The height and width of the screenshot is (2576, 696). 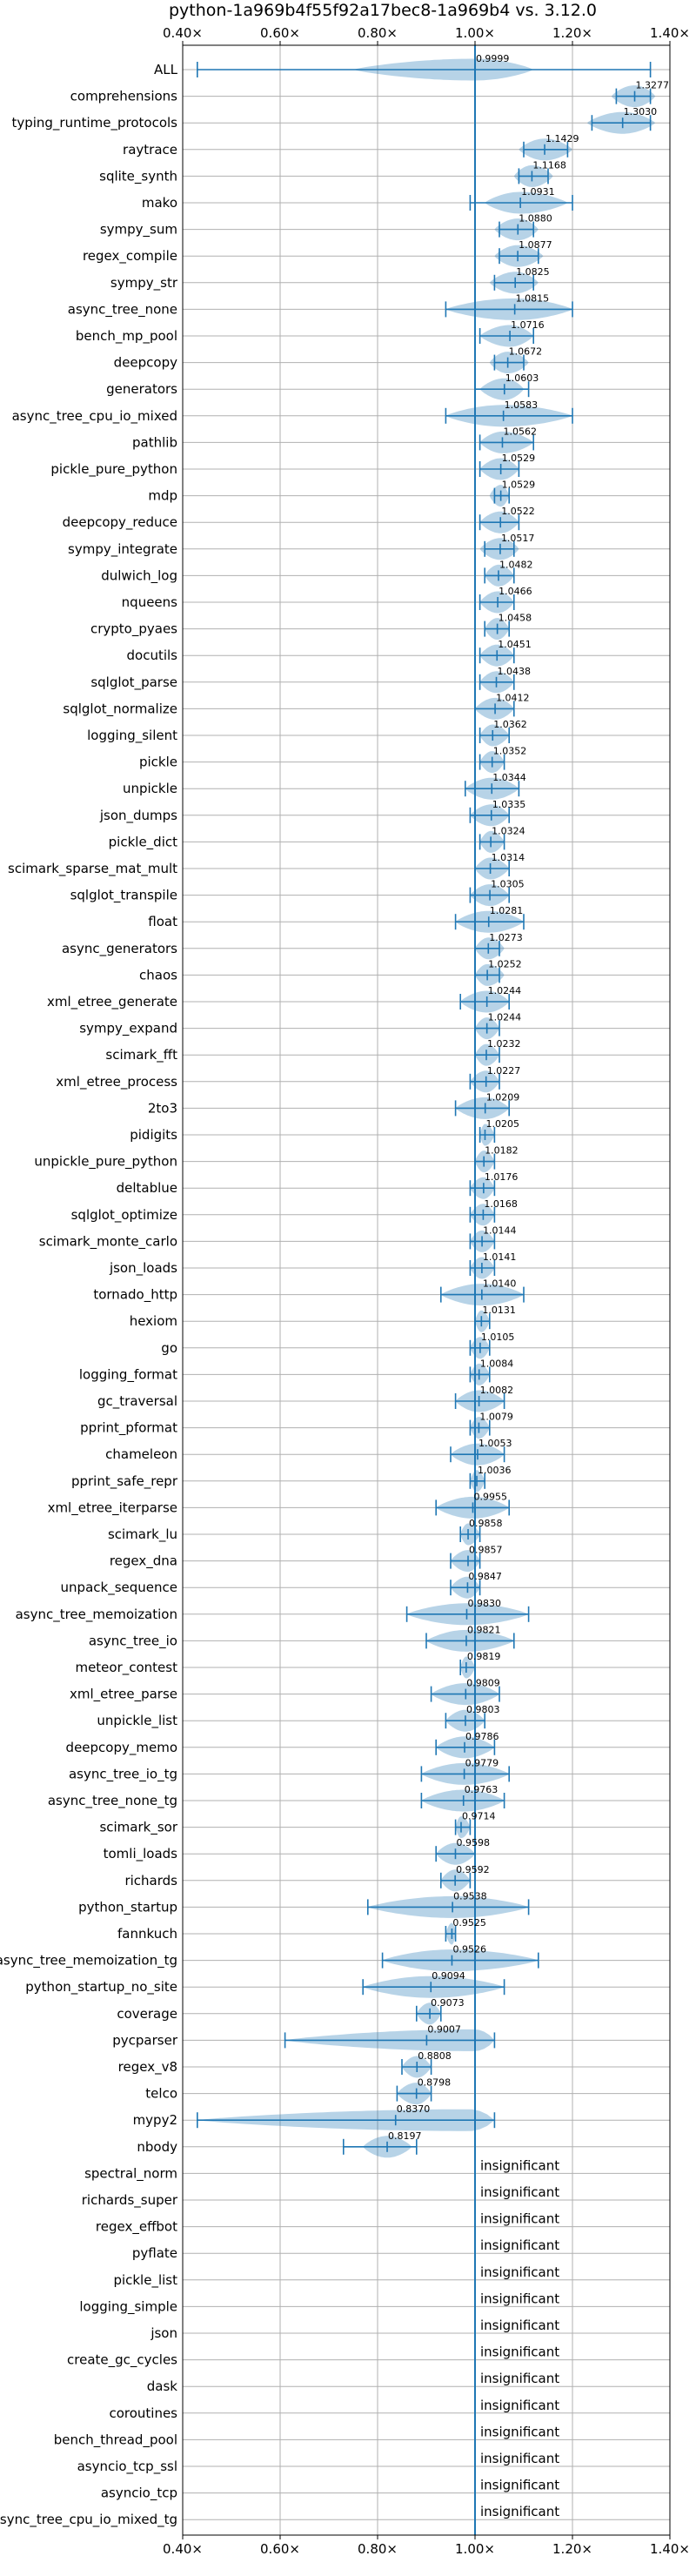 I want to click on category-label: async_generators, so click(x=119, y=949).